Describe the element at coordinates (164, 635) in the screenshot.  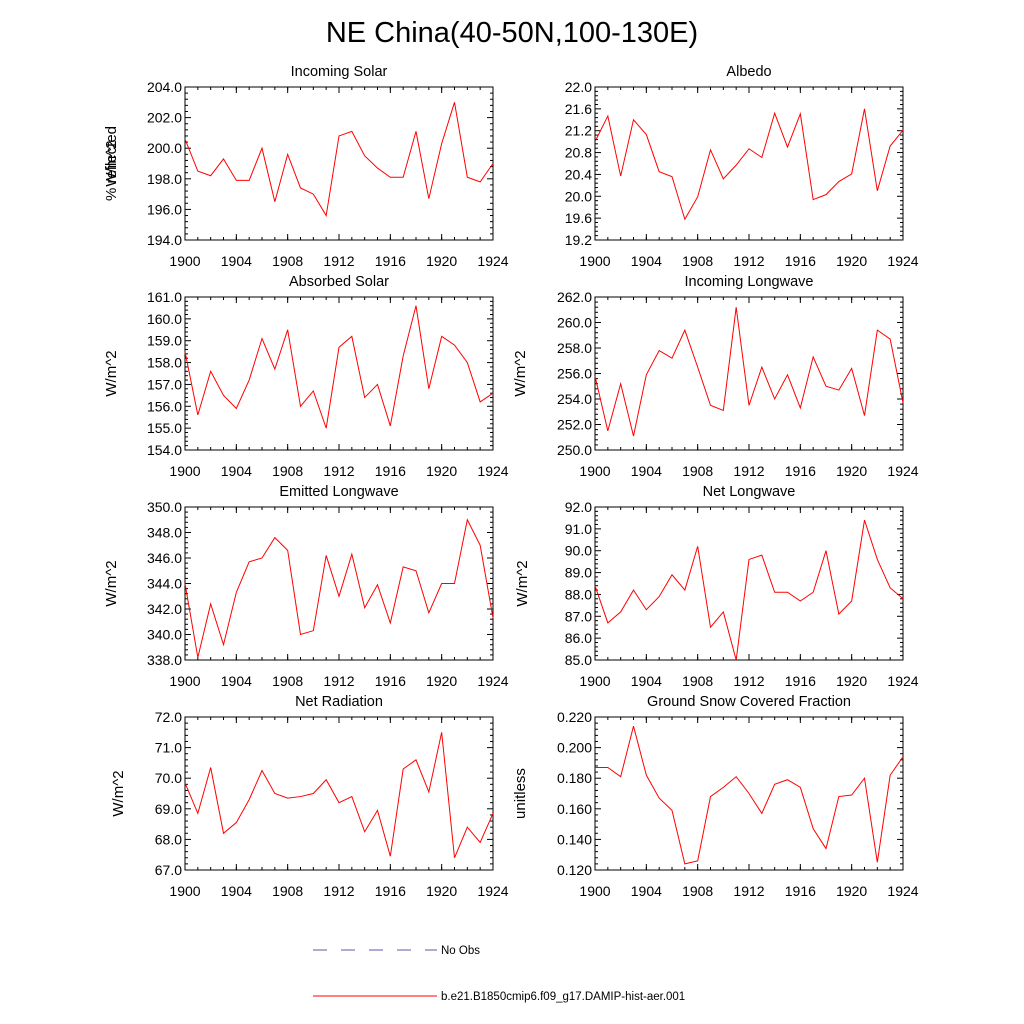
I see `y-tick-label: 340.0` at that location.